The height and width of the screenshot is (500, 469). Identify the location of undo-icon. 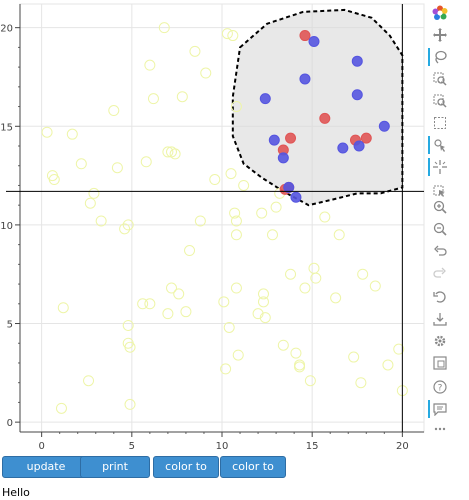
(440, 251).